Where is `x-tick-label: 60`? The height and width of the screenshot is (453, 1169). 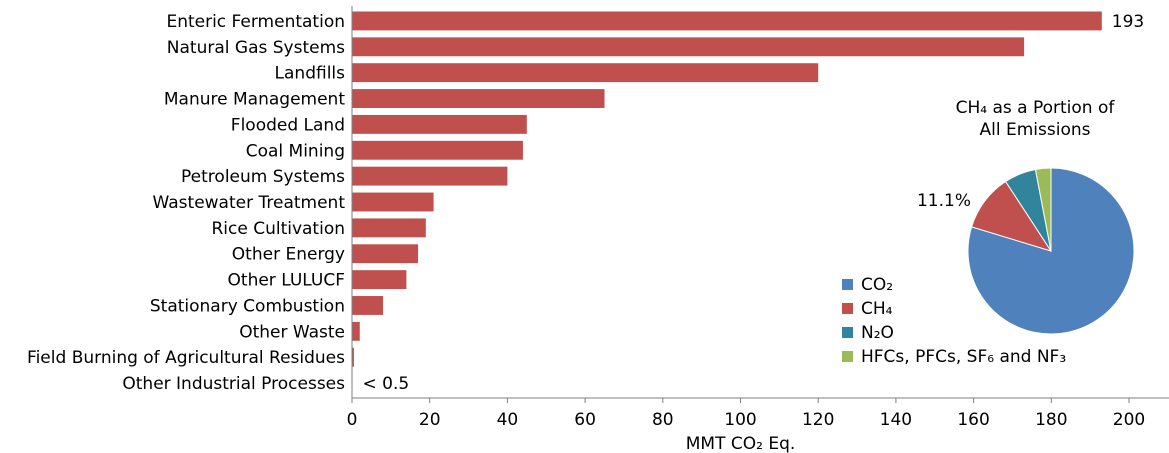 x-tick-label: 60 is located at coordinates (585, 420).